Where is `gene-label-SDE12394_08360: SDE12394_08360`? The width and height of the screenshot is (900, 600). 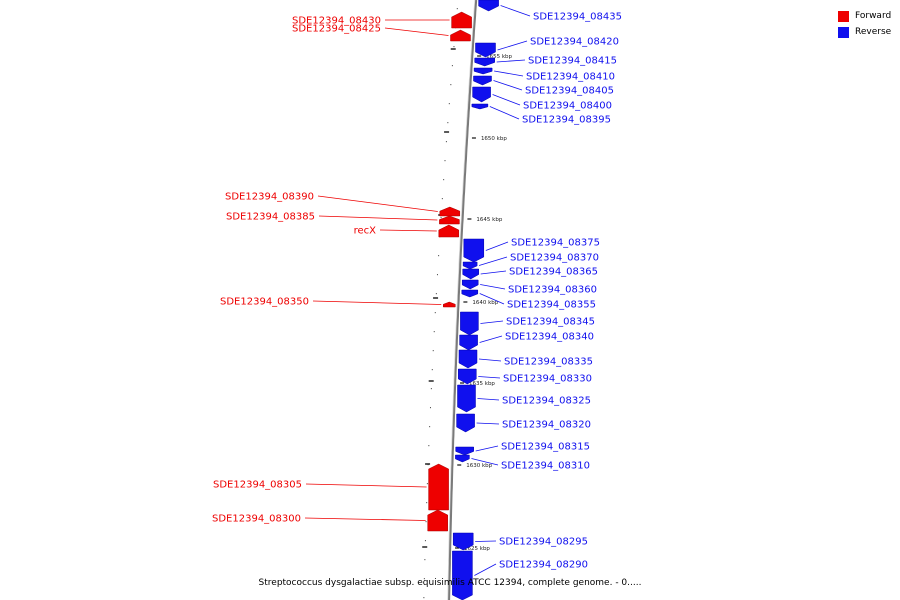
gene-label-SDE12394_08360: SDE12394_08360 is located at coordinates (552, 290).